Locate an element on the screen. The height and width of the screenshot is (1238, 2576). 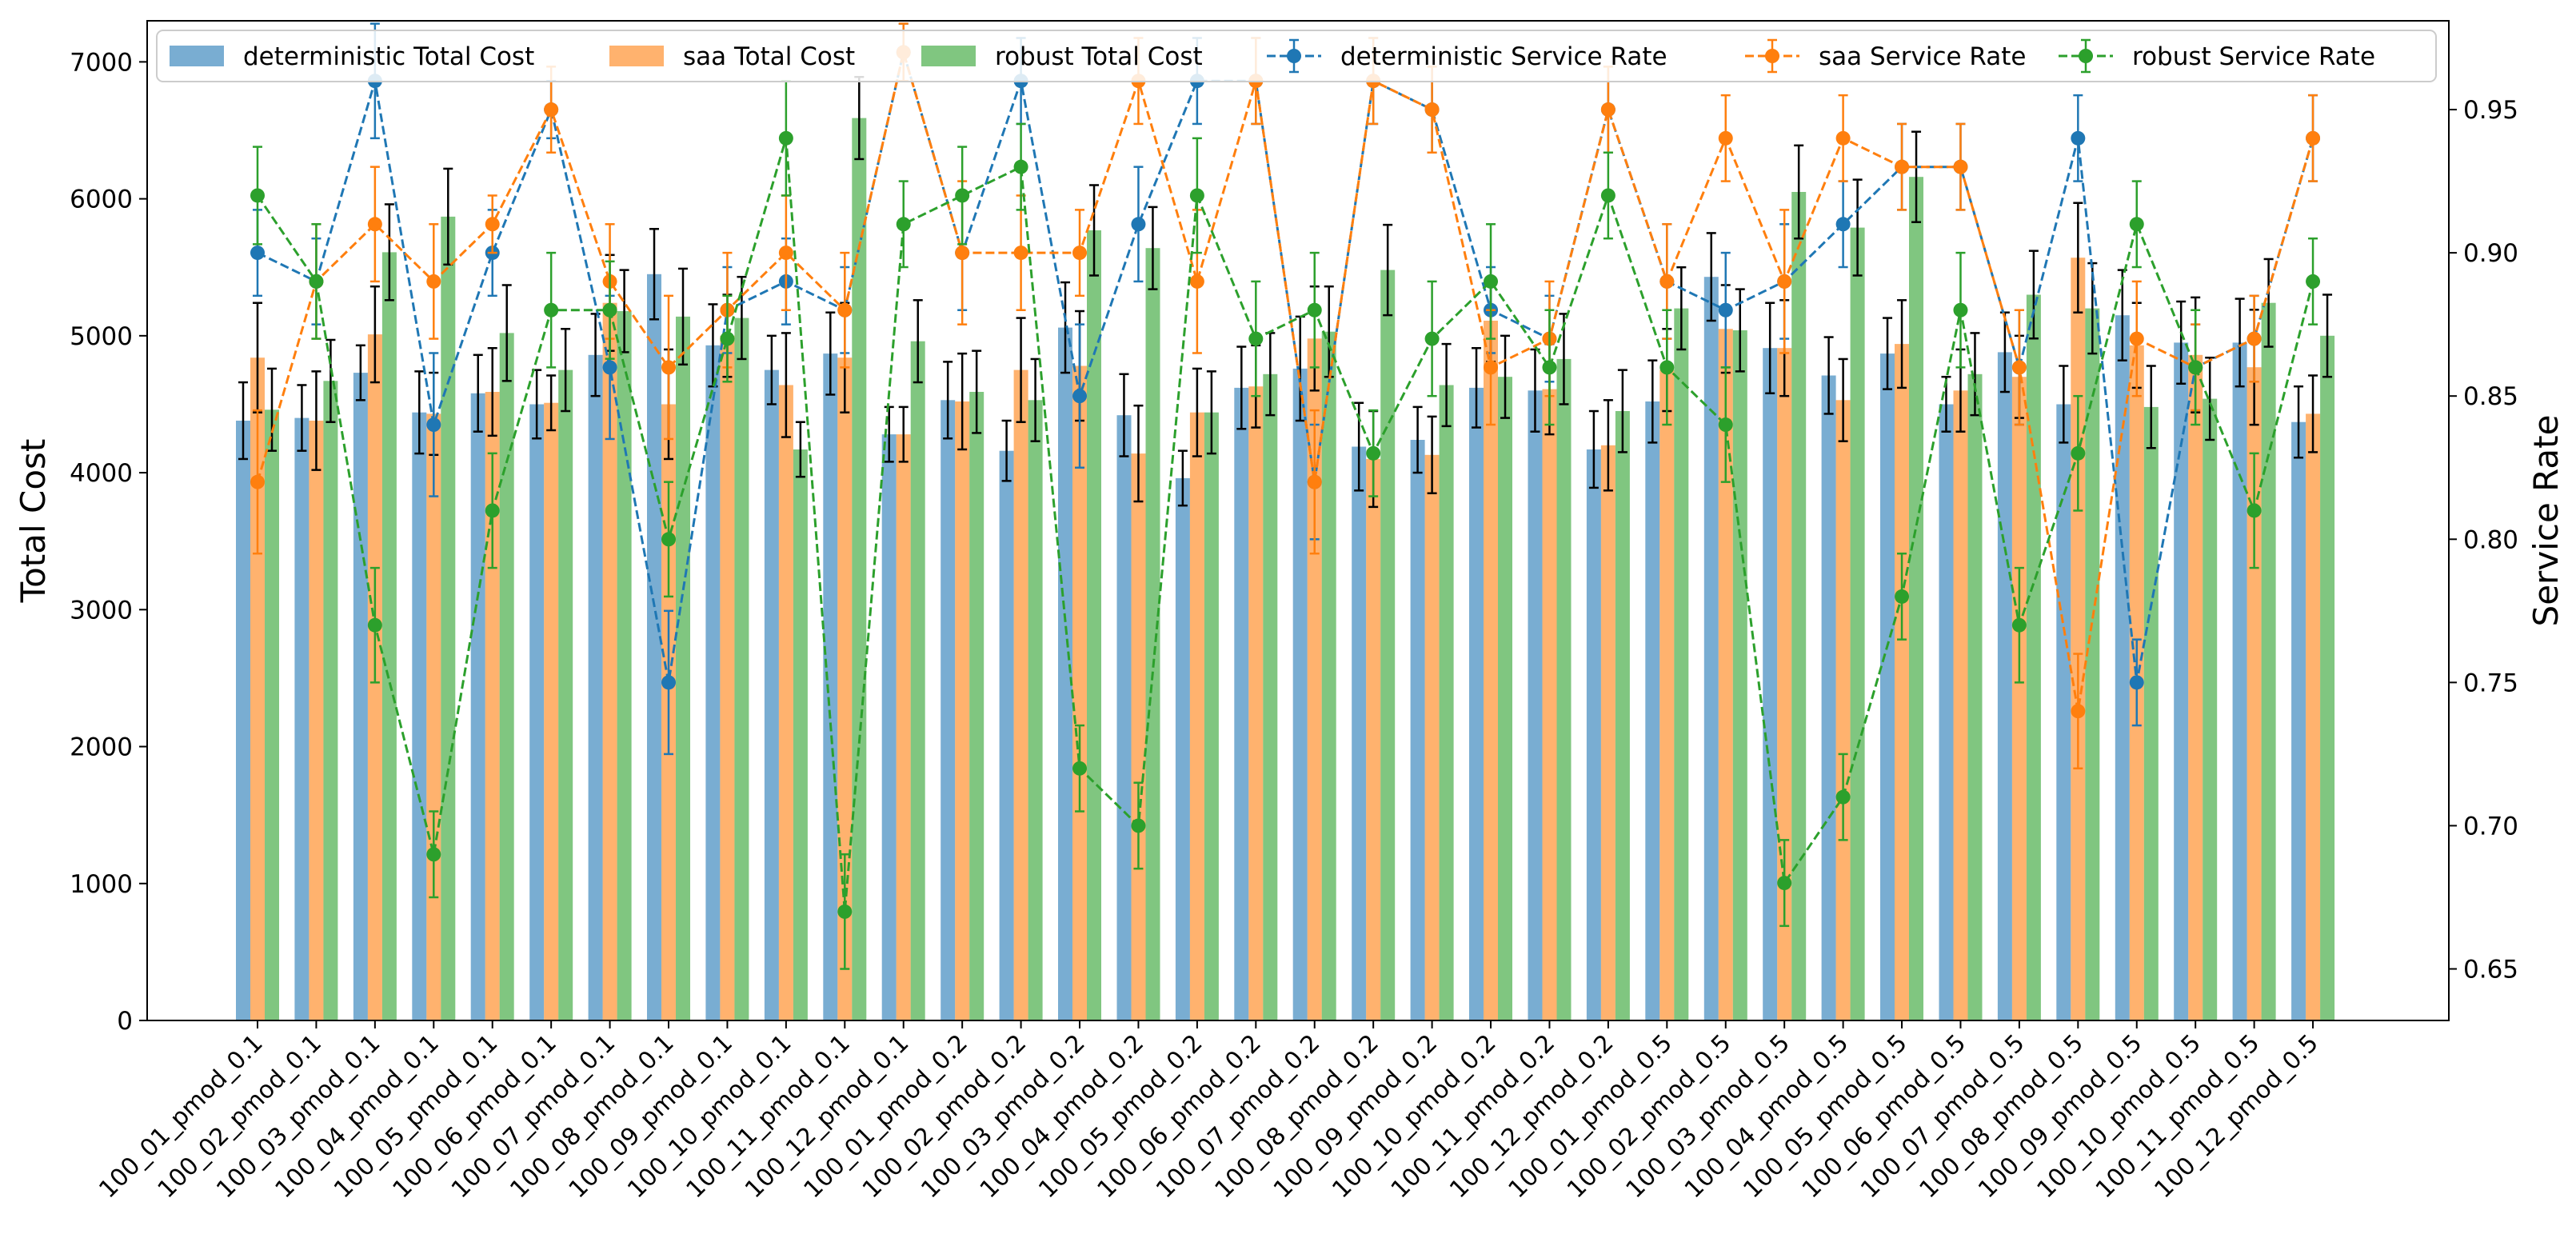
y-tick-label-7: 7000 is located at coordinates (102, 62).